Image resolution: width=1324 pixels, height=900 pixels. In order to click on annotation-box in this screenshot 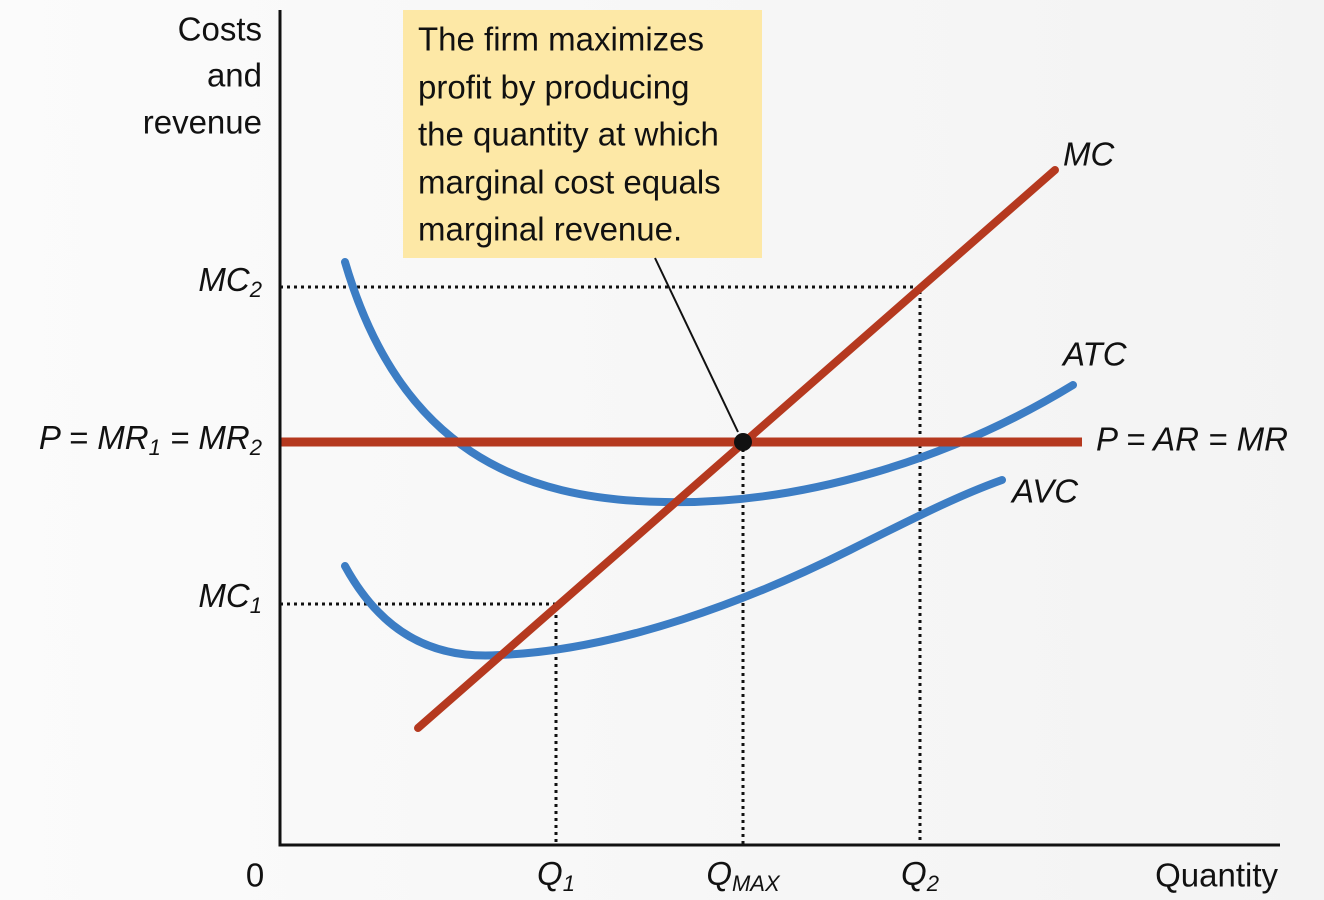, I will do `click(582, 134)`.